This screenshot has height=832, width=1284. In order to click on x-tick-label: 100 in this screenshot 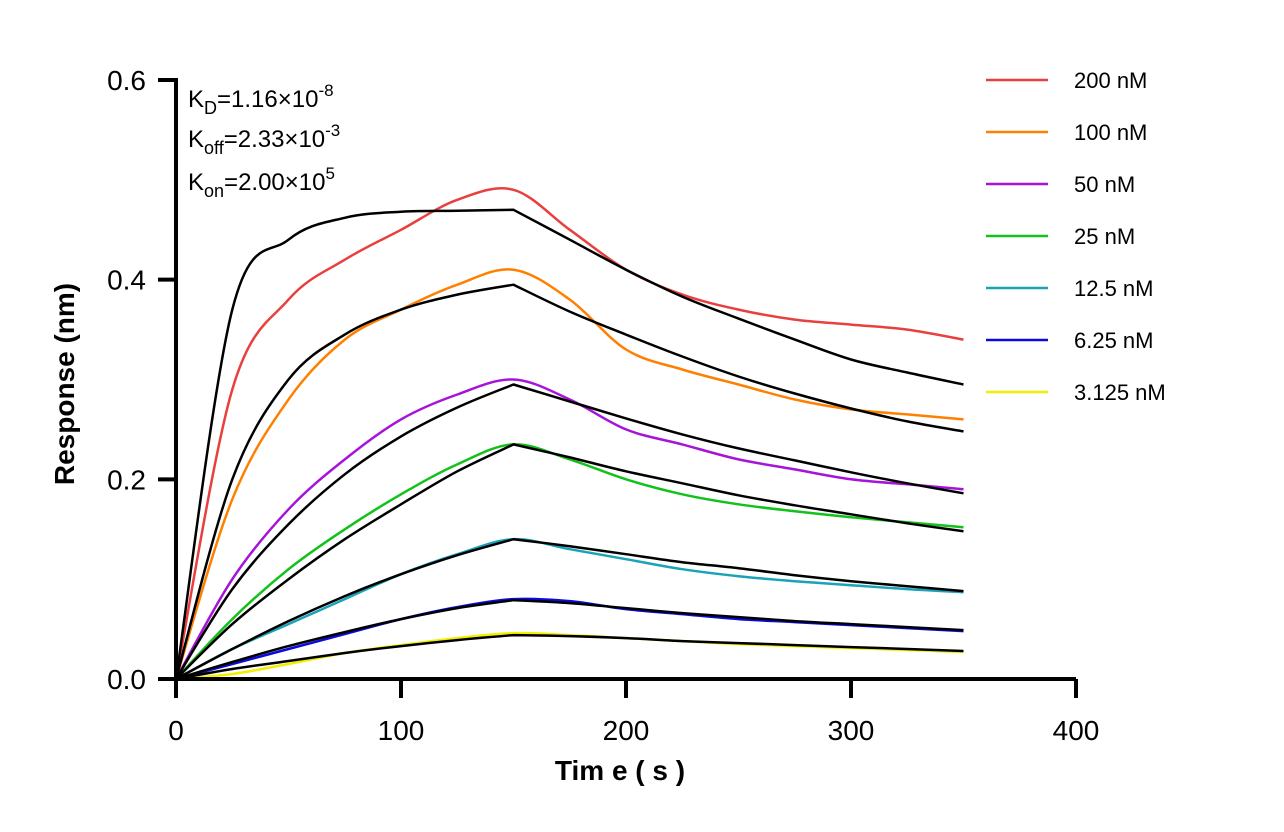, I will do `click(401, 730)`.